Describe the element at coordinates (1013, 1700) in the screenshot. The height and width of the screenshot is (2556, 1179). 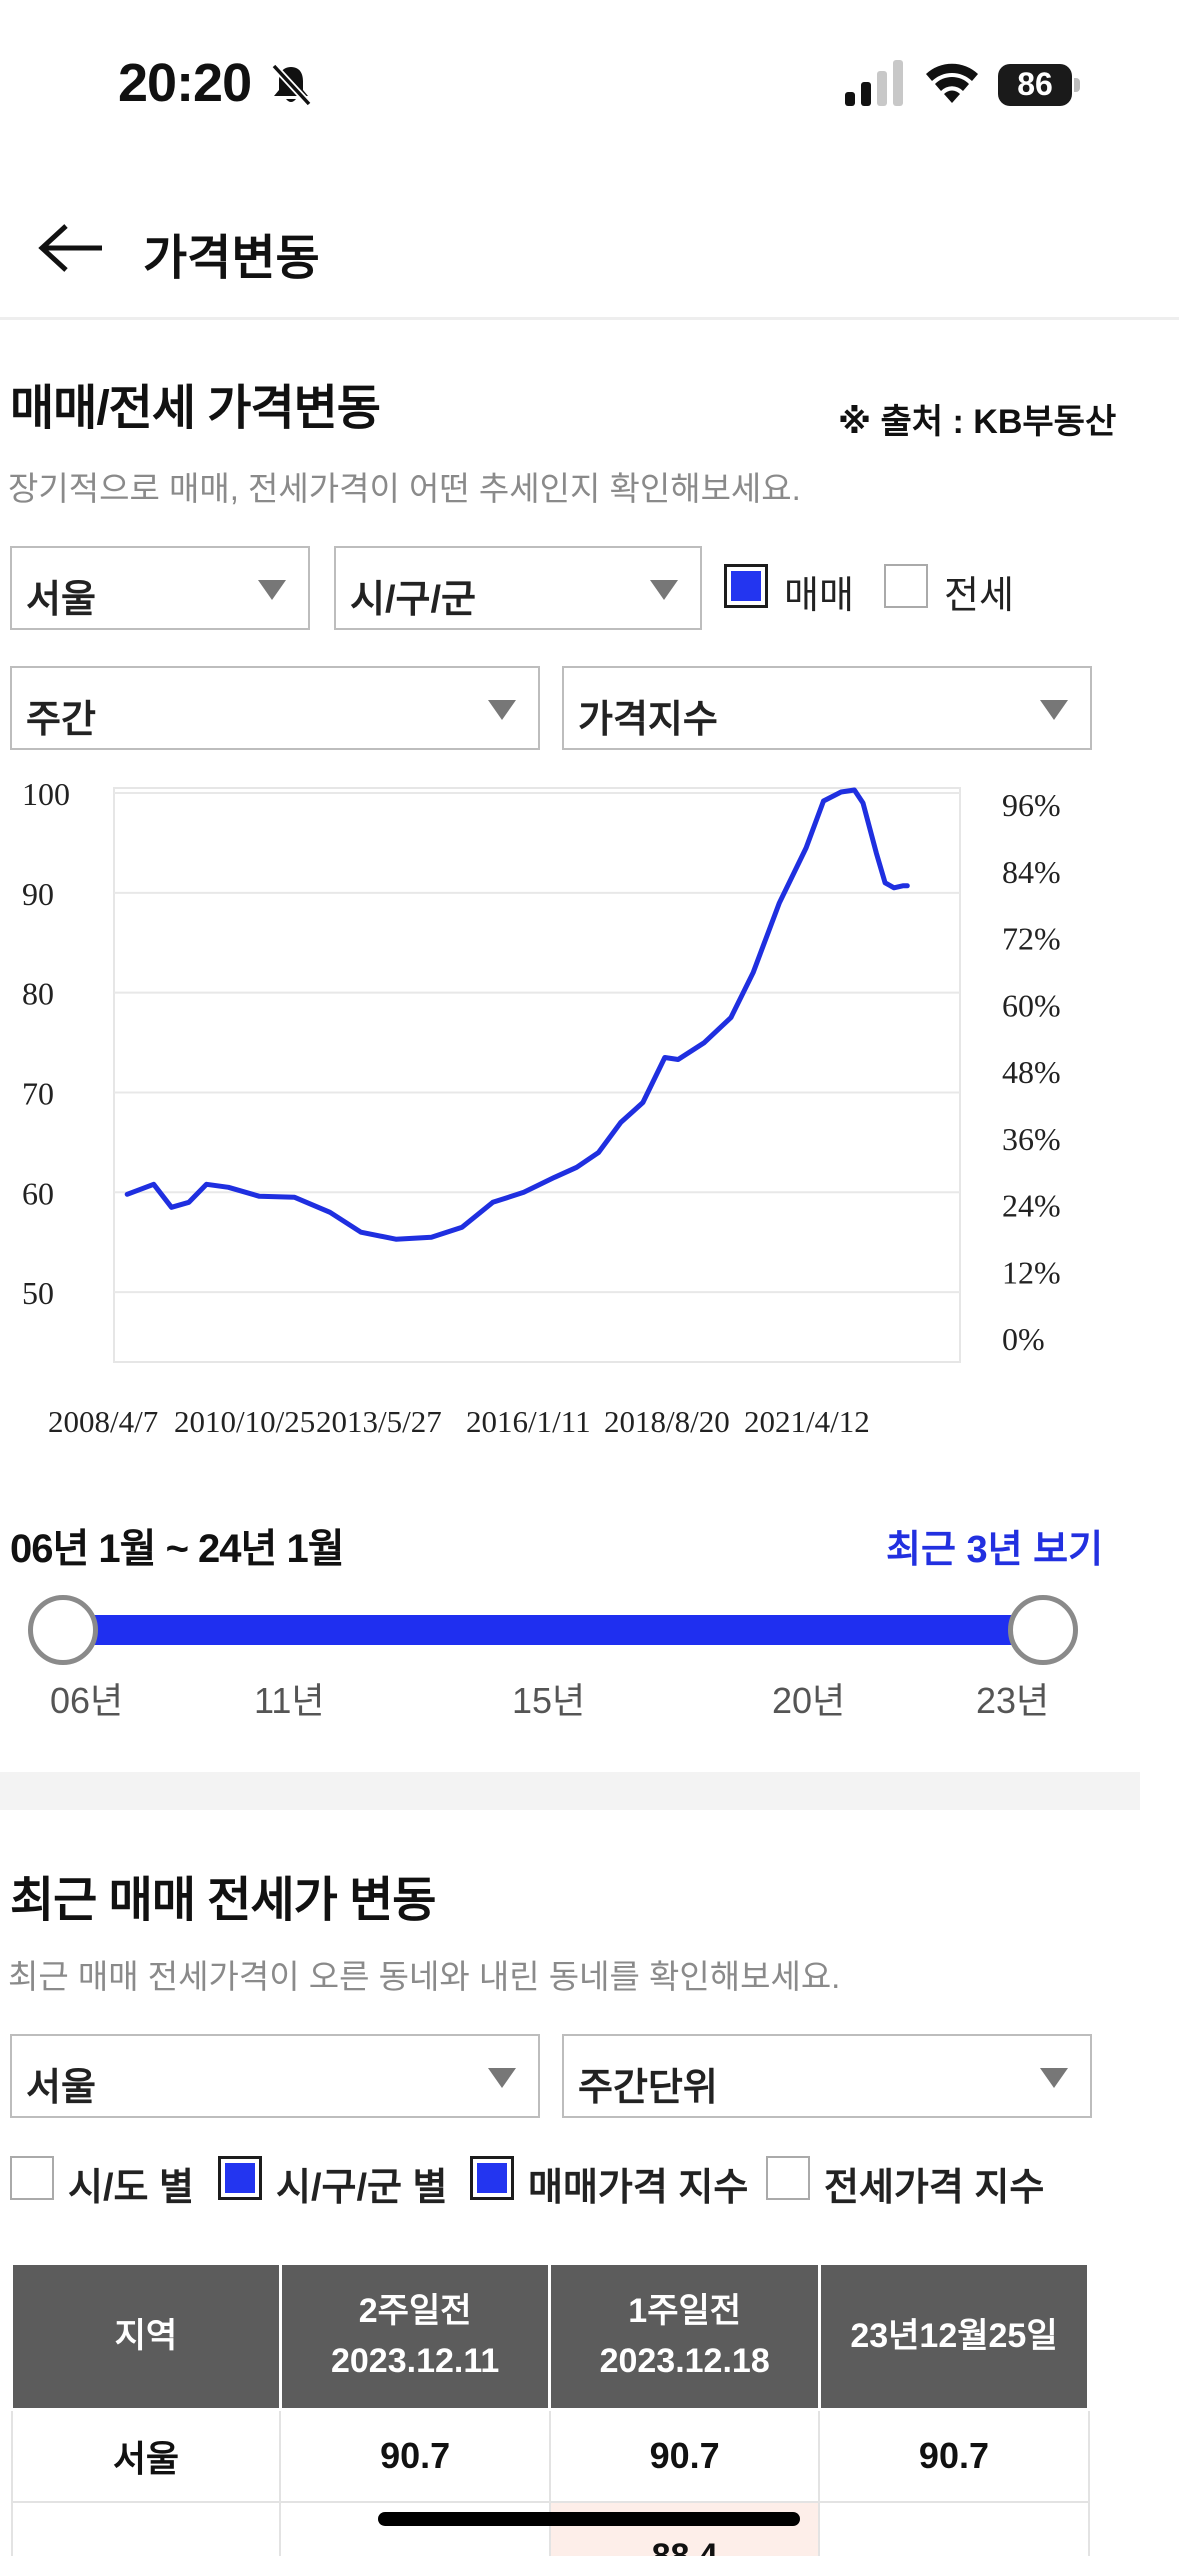
I see `range-tick: 23년` at that location.